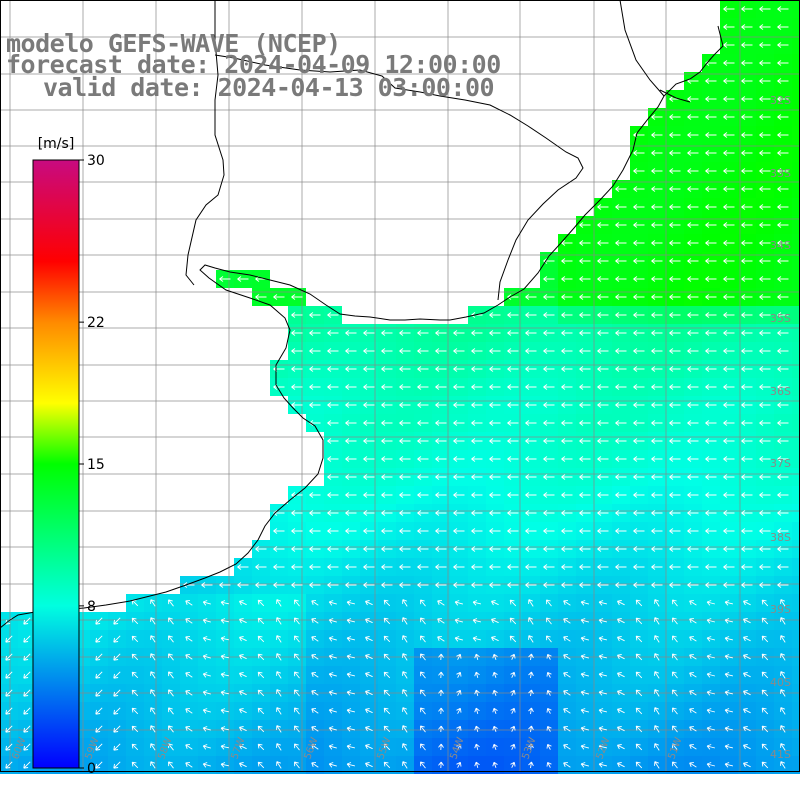  Describe the element at coordinates (68, 456) in the screenshot. I see `colorbar: [m/s] 30 22 15 8 0` at that location.